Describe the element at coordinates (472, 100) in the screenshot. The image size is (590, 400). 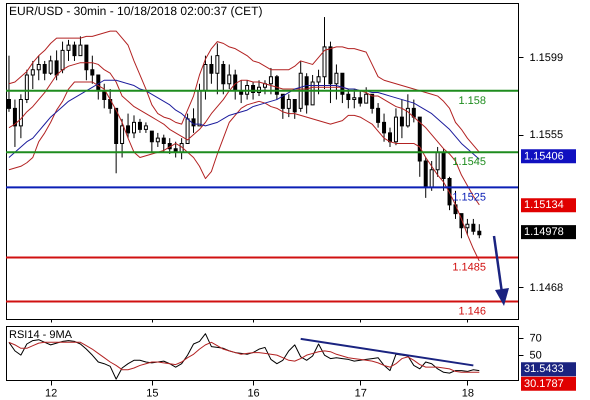
I see `ref-line-label: 1.158` at that location.